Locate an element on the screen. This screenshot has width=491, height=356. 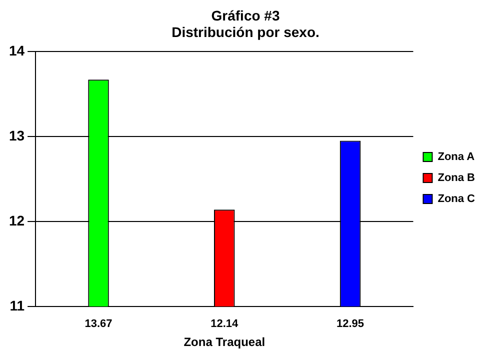
y-tick-label: 14 is located at coordinates (16, 50).